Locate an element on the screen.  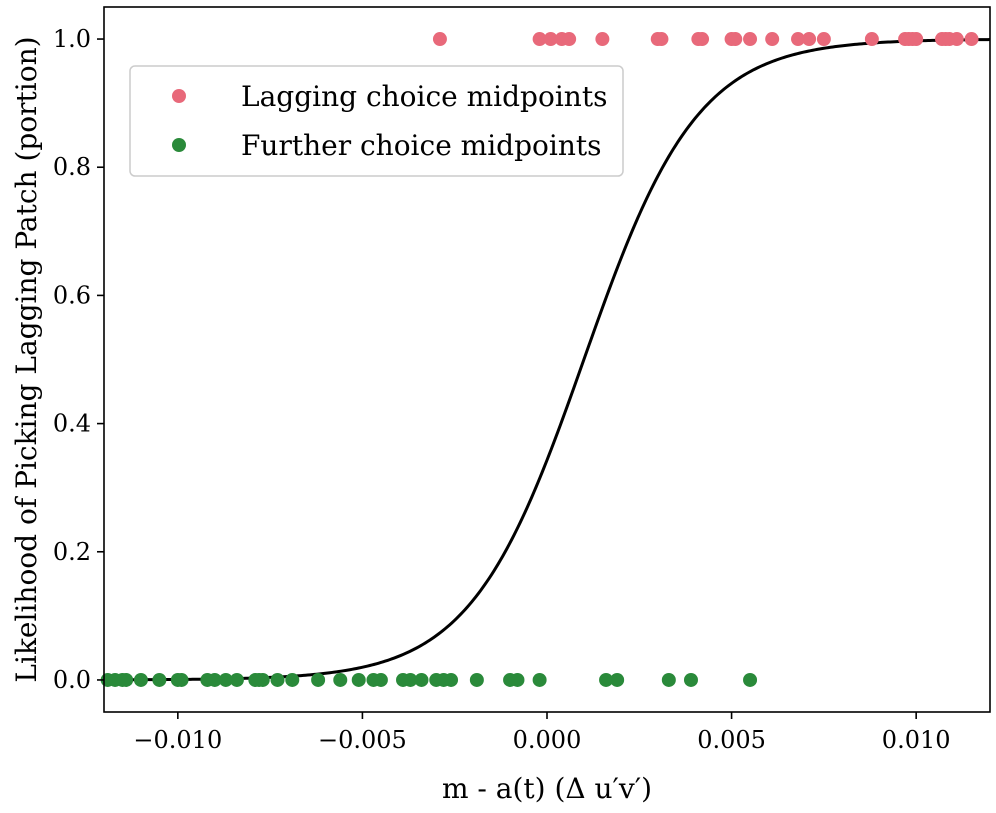
x-axis: −0.010 −0.005 0.000 0.005 0.010 is located at coordinates (542, 733).